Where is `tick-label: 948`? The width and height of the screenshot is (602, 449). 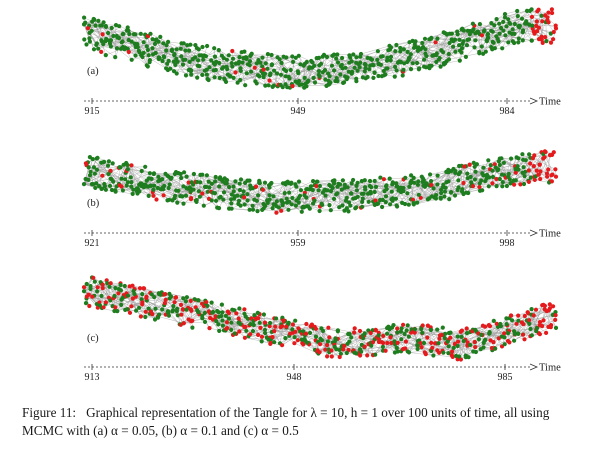 tick-label: 948 is located at coordinates (294, 377).